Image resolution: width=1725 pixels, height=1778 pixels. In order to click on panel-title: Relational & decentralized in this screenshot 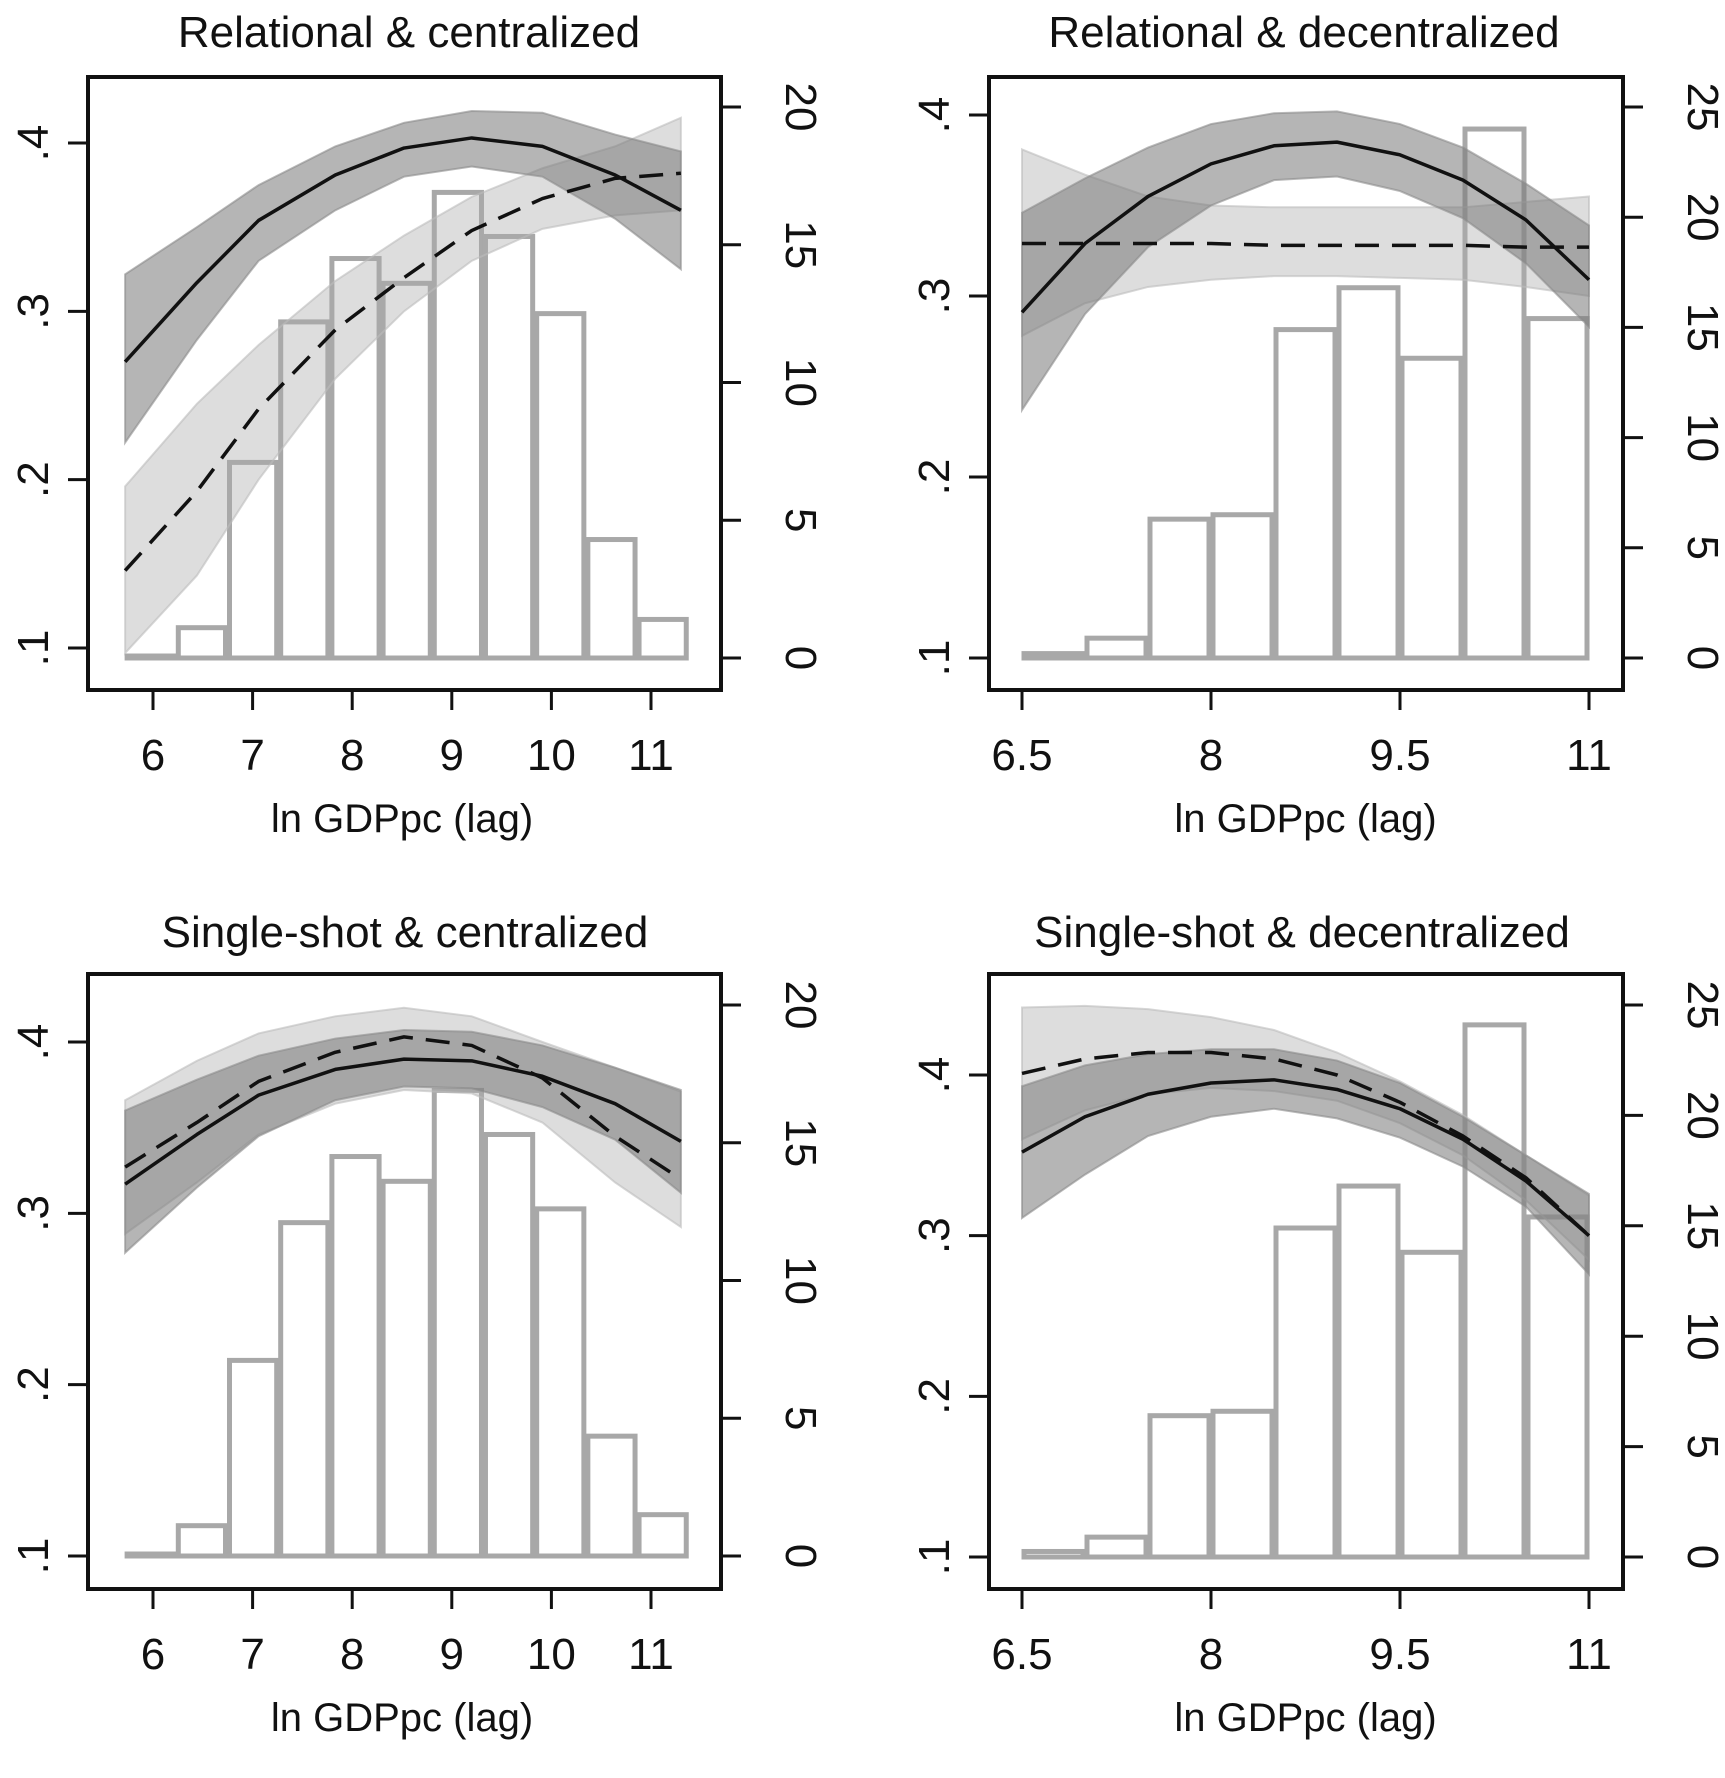, I will do `click(1303, 32)`.